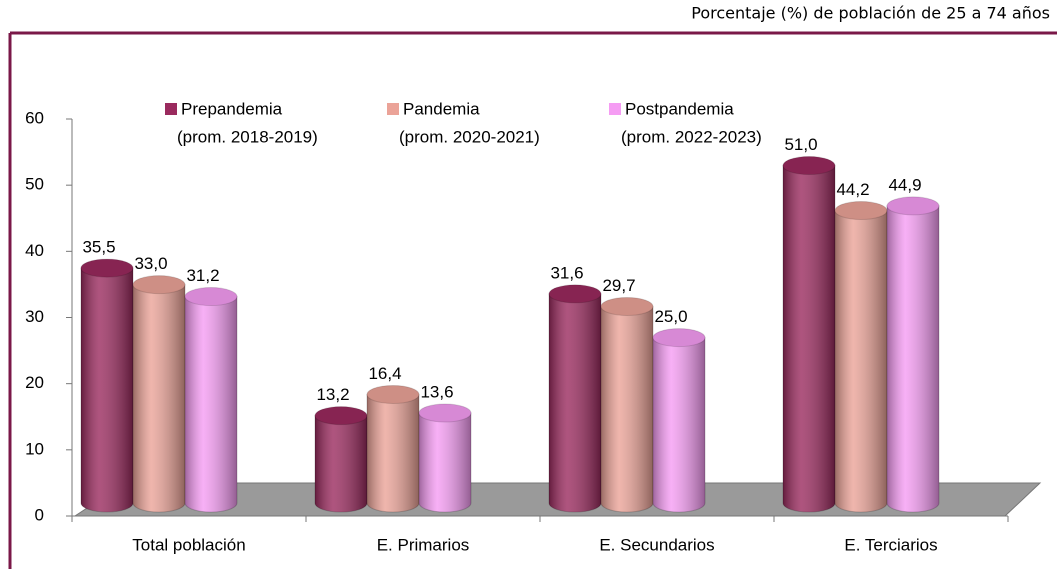 The image size is (1057, 569). What do you see at coordinates (566, 272) in the screenshot?
I see `data-label: 31,6` at bounding box center [566, 272].